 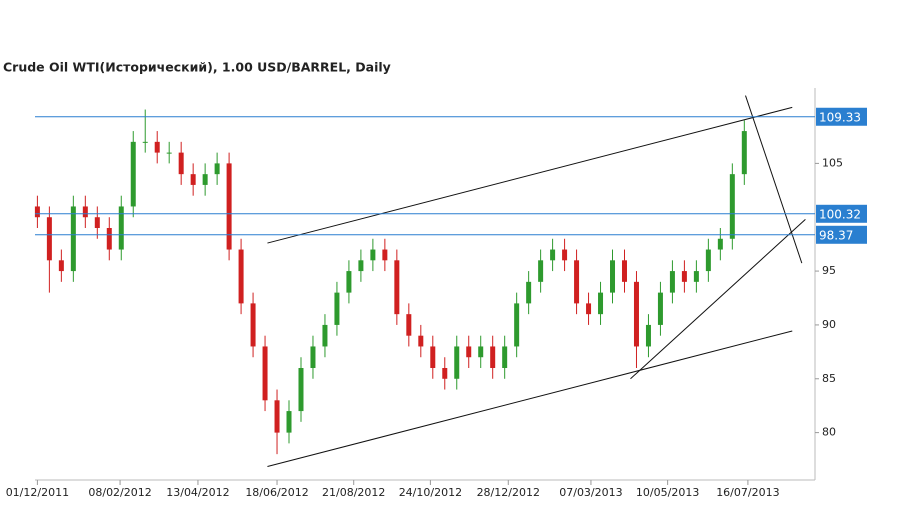 I want to click on x-tick-label: 28/12/2012, so click(x=508, y=492).